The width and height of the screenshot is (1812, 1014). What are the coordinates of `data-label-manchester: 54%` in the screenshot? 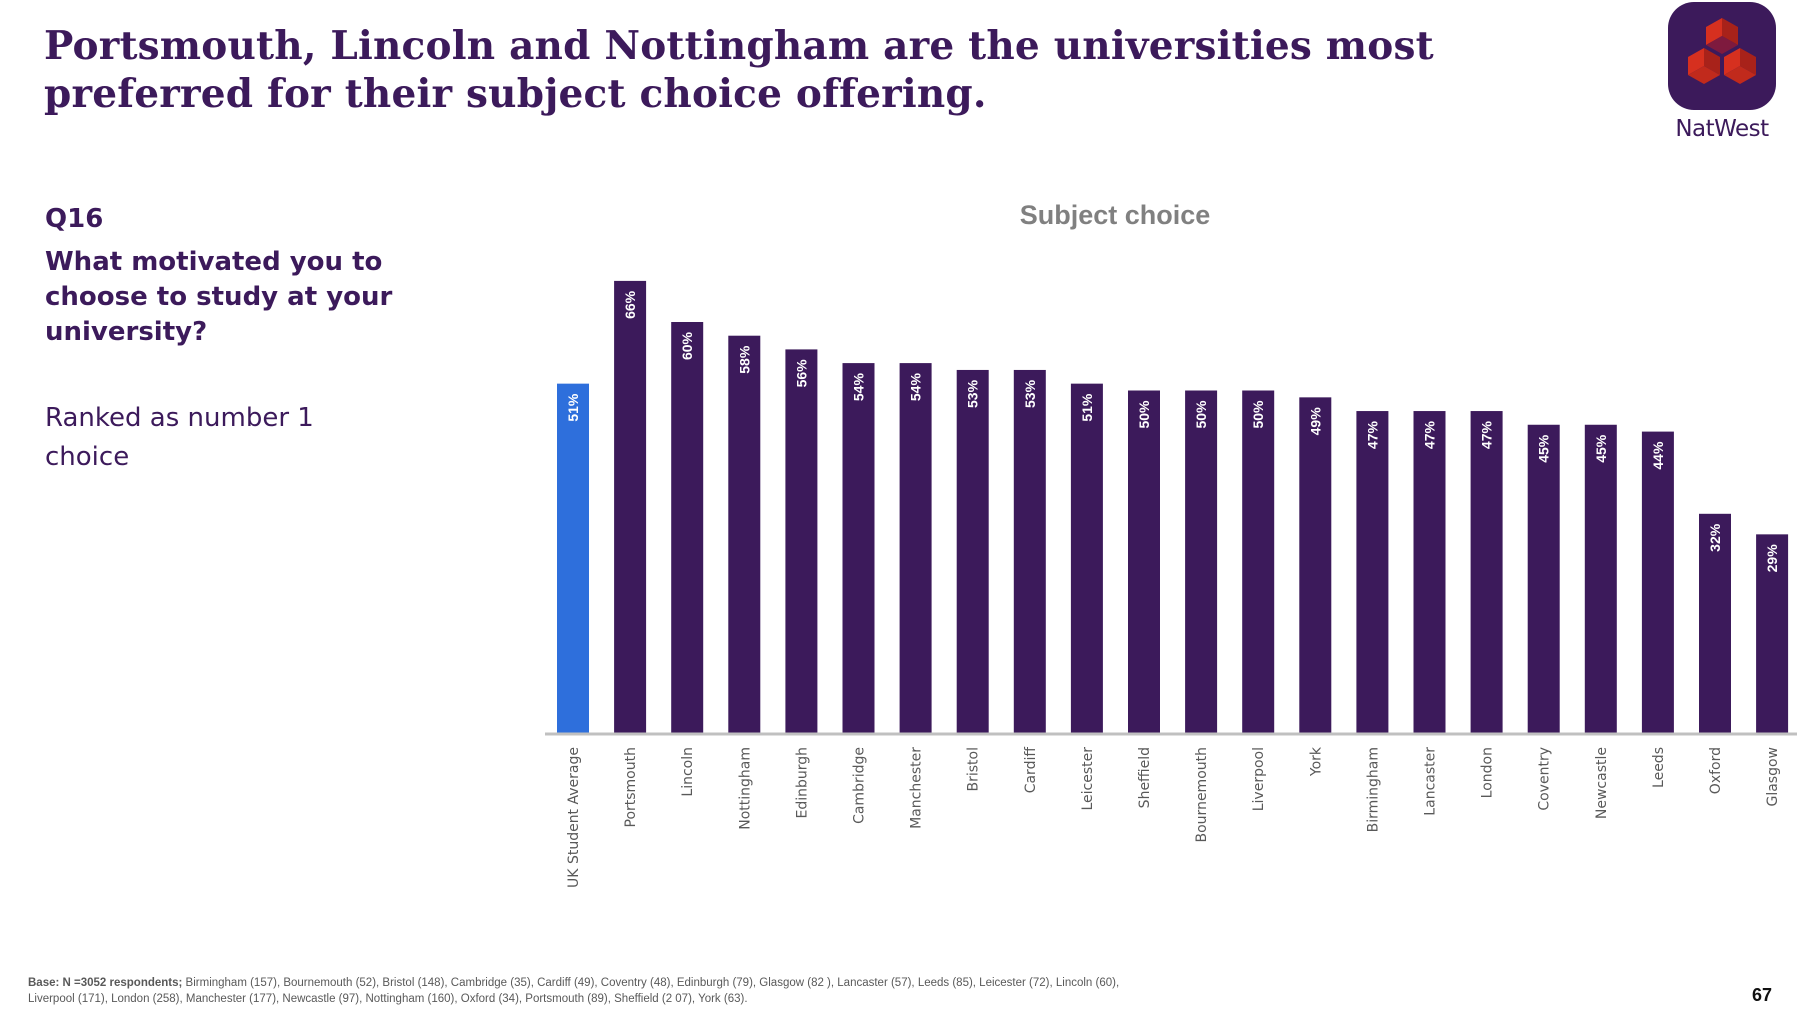 It's located at (916, 387).